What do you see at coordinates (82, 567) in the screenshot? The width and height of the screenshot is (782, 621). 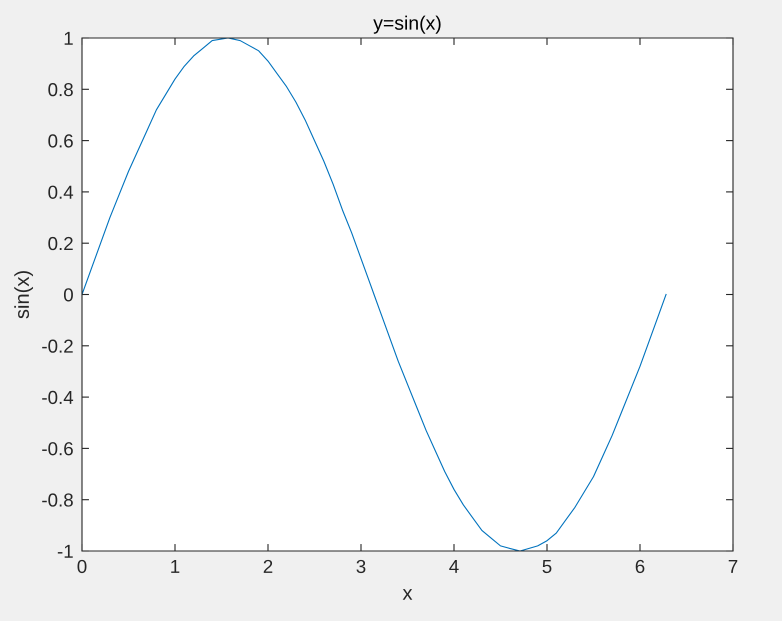 I see `x-tick-label: 0` at bounding box center [82, 567].